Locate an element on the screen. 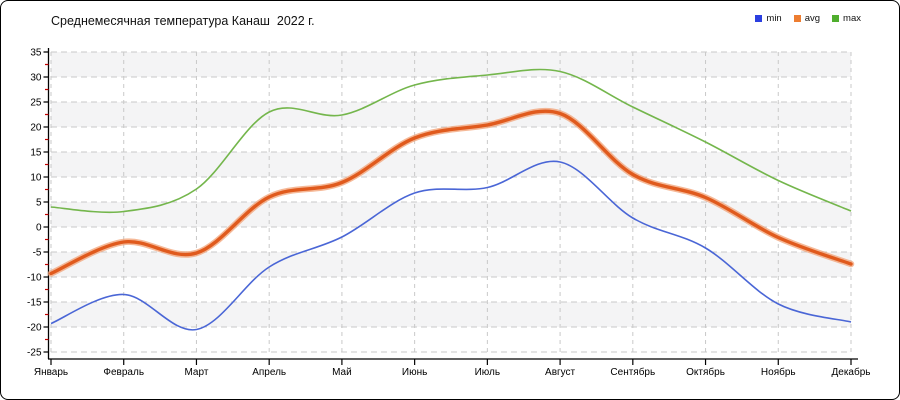 This screenshot has width=900, height=400. legend-item-max: max is located at coordinates (846, 19).